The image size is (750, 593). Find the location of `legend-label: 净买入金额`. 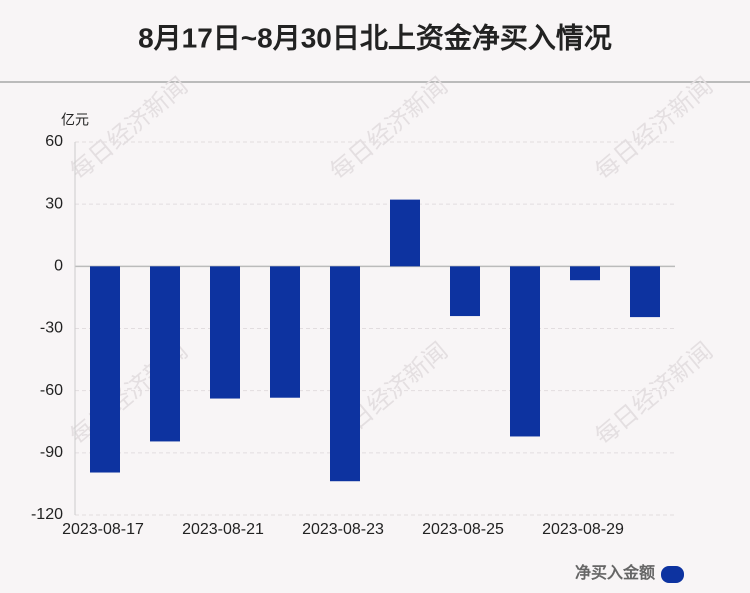

legend-label: 净买入金额 is located at coordinates (615, 572).